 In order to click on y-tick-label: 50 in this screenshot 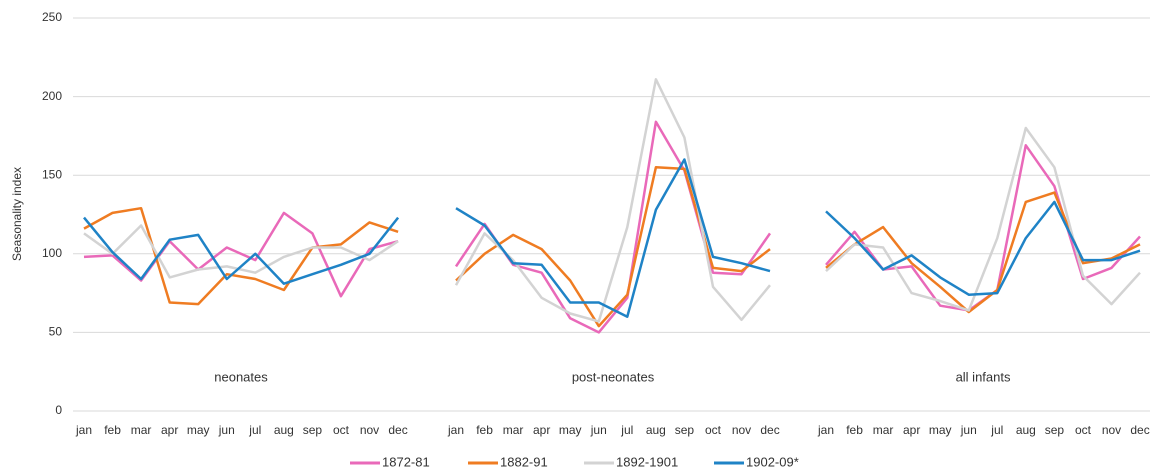, I will do `click(56, 332)`.